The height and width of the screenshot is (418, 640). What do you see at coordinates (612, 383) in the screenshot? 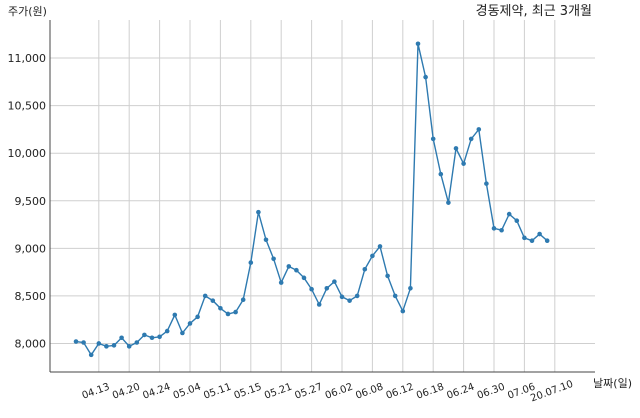
I see `x-axis-label: 날짜(일)` at bounding box center [612, 383].